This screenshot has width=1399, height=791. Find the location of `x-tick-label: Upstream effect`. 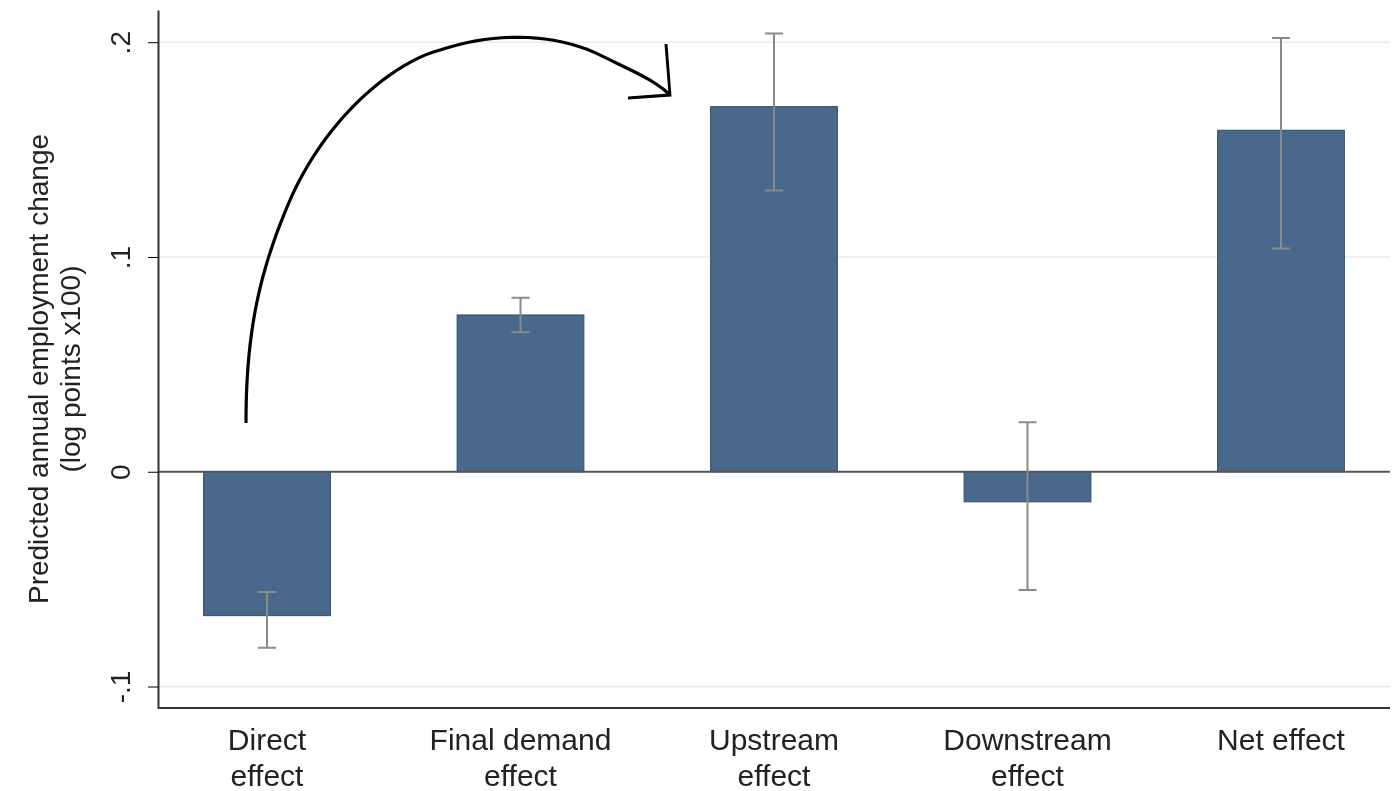

x-tick-label: Upstream effect is located at coordinates (774, 757).